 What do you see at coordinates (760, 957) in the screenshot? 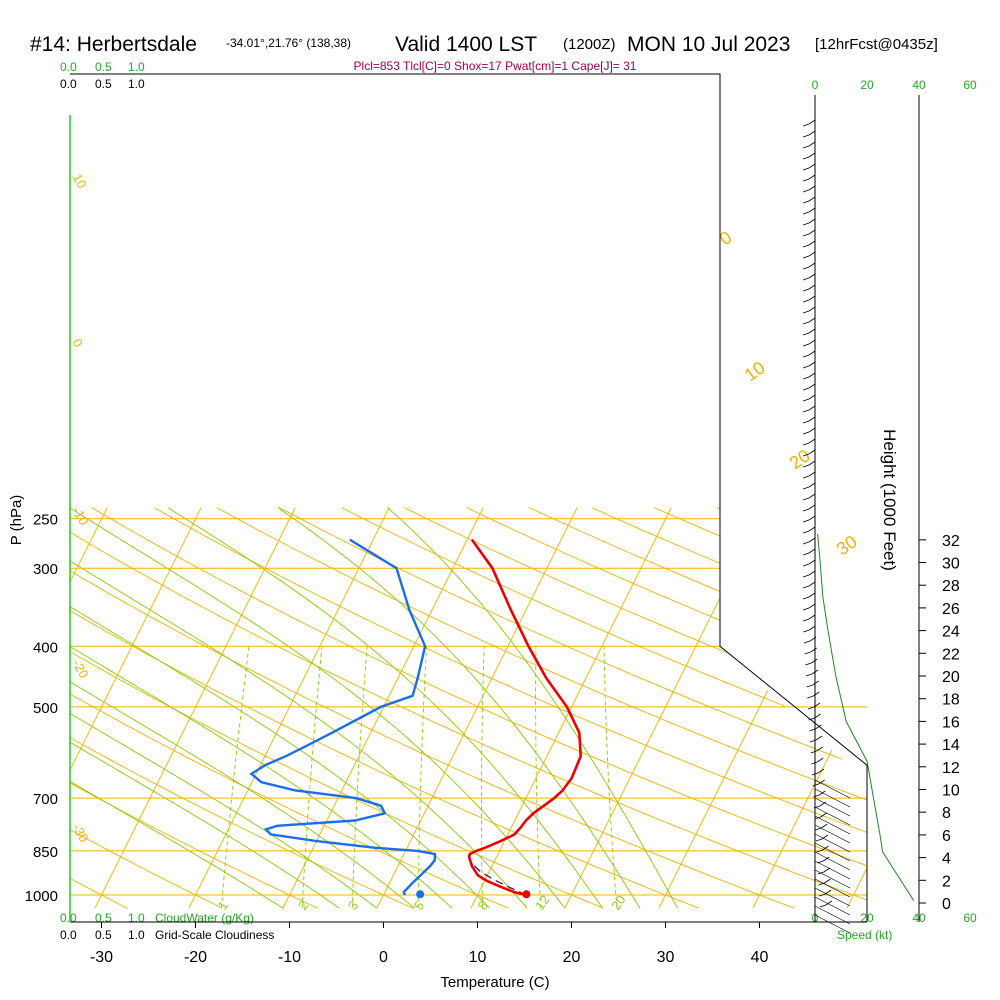
I see `x-tick-label: 40` at bounding box center [760, 957].